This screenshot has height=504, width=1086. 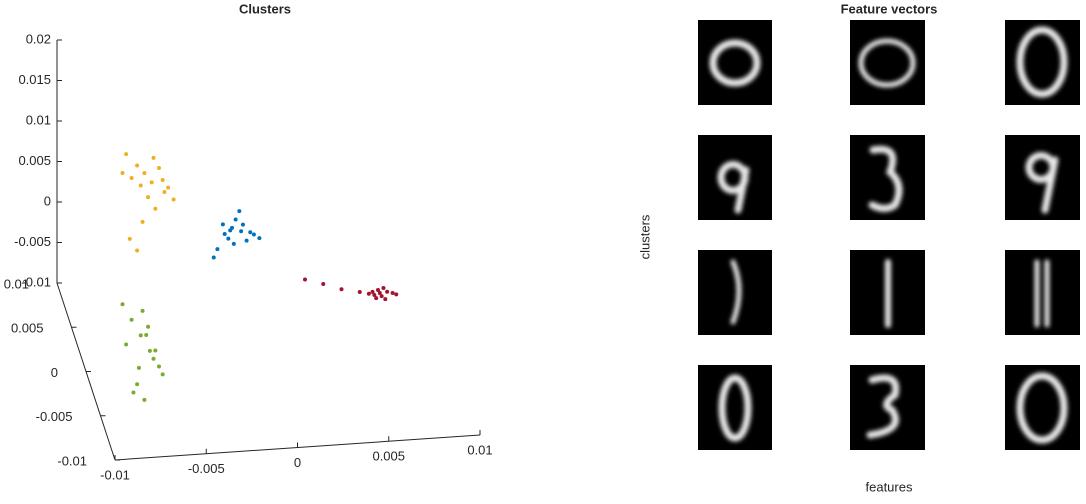 What do you see at coordinates (297, 462) in the screenshot?
I see `x-tick-label: 0` at bounding box center [297, 462].